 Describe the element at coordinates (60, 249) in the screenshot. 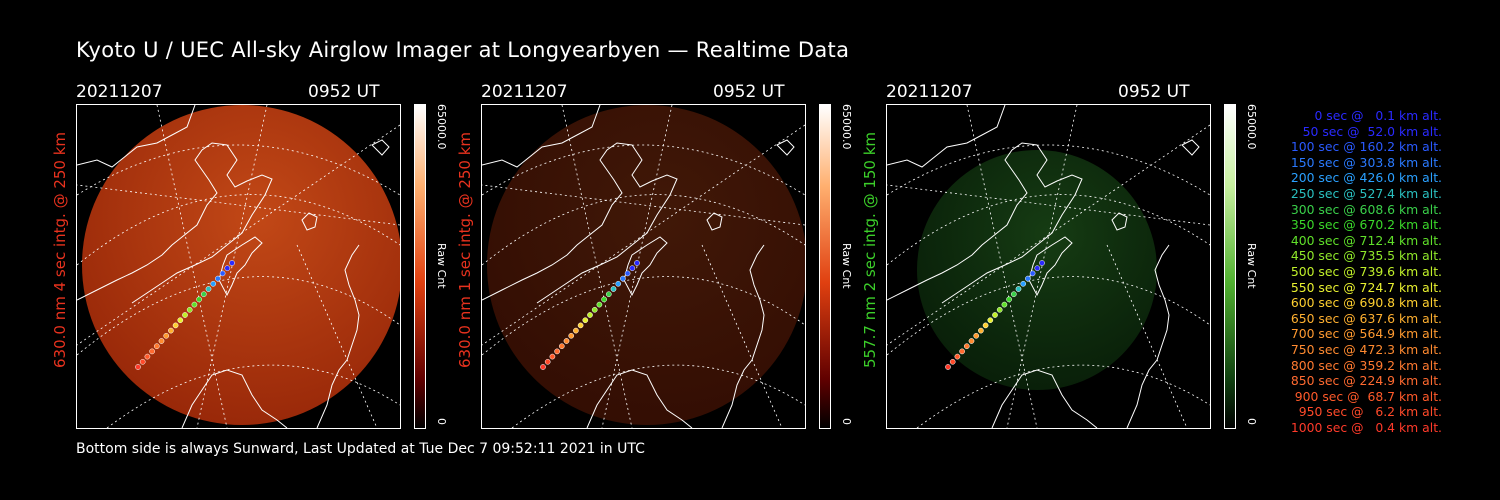

I see `panel-1-wavelength-label: 630.0 nm 4 sec intg. @ 250 km` at that location.